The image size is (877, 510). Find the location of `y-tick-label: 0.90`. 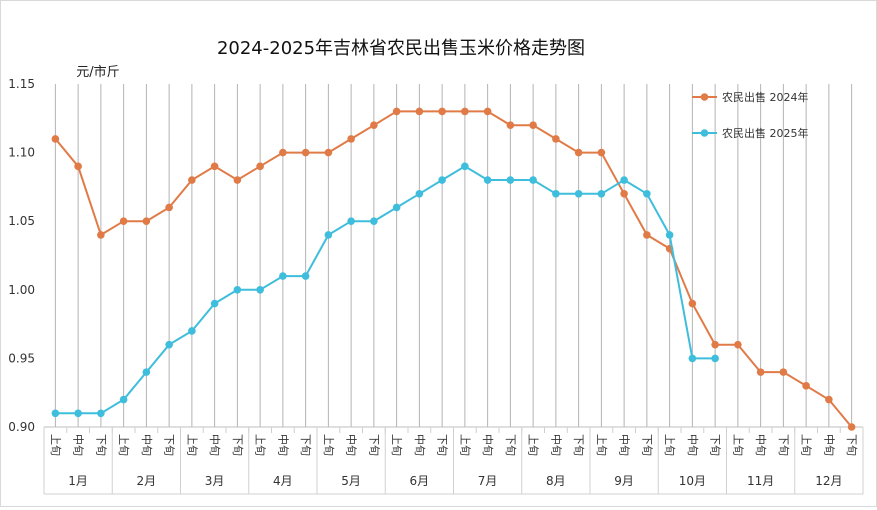

y-tick-label: 0.90 is located at coordinates (21, 427).